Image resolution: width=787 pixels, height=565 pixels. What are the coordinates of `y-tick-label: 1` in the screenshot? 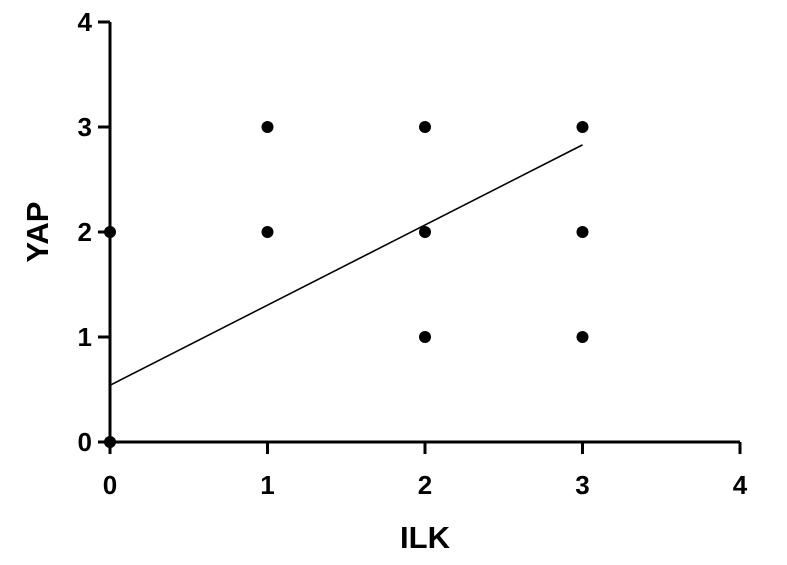 It's located at (85, 337).